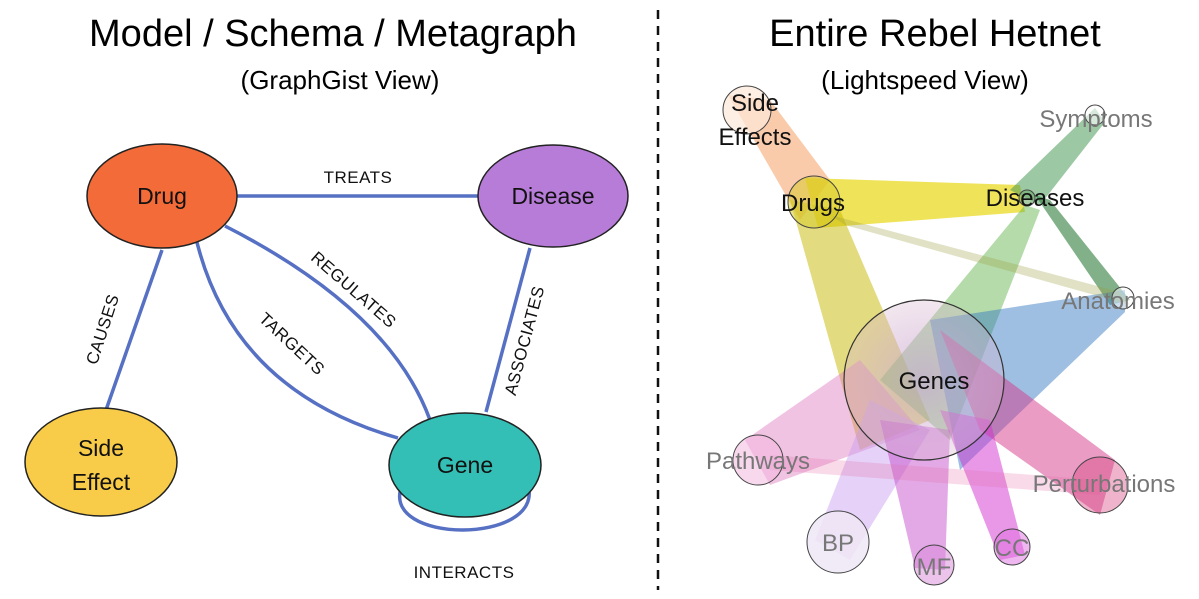  I want to click on hetnet-label-anatomies: Anatomies, so click(1117, 301).